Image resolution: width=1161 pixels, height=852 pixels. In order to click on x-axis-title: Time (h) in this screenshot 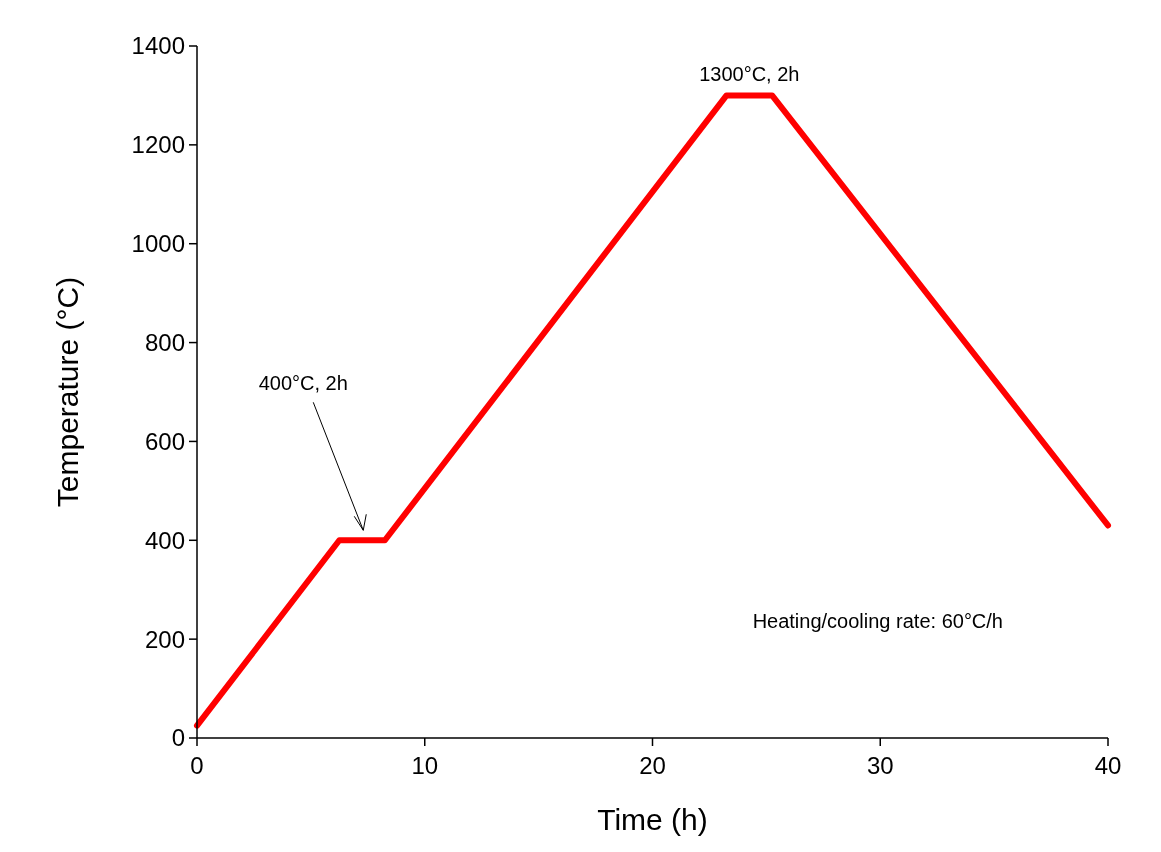, I will do `click(652, 819)`.